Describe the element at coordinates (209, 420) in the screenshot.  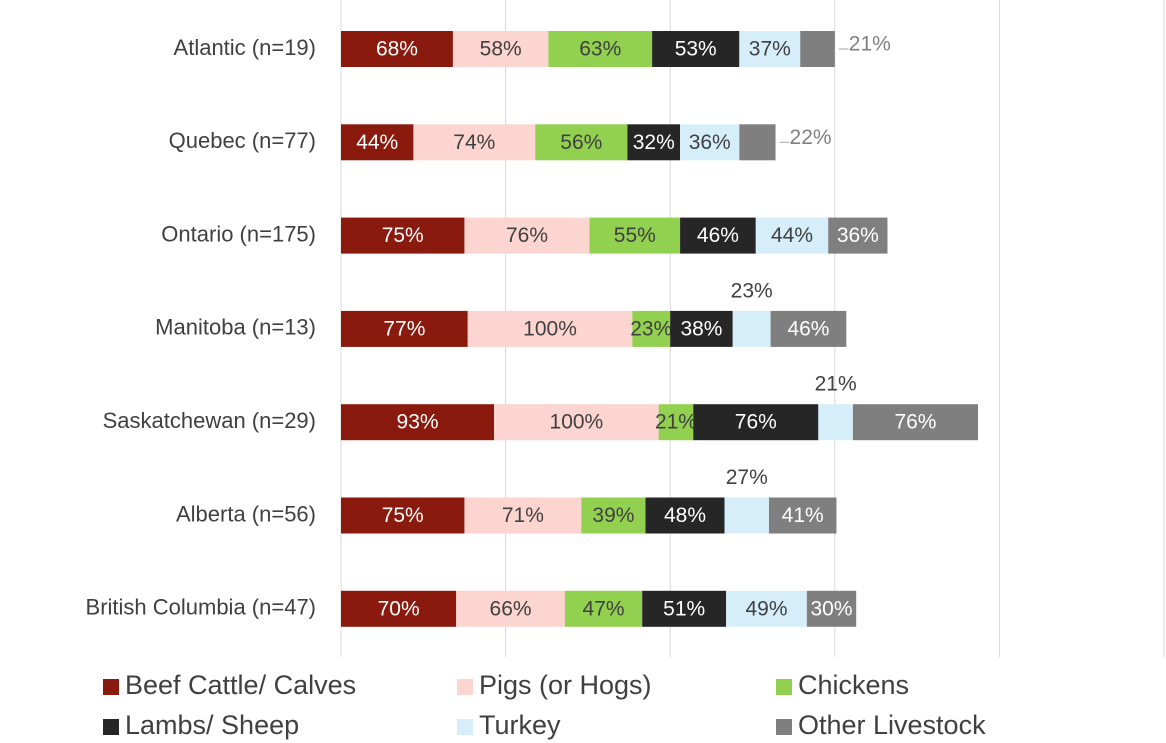
I see `category-label: Saskatchewan (n=29)` at that location.